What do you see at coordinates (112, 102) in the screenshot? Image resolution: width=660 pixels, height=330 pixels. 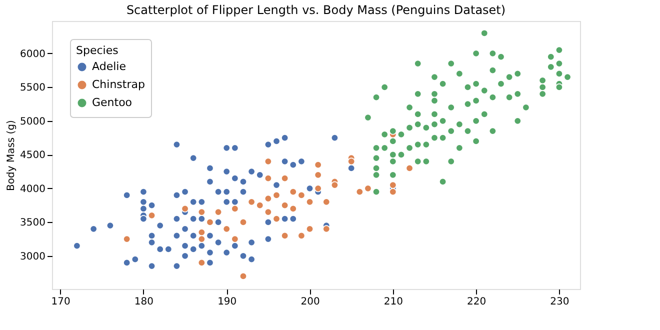 I see `legend-label: Gentoo` at bounding box center [112, 102].